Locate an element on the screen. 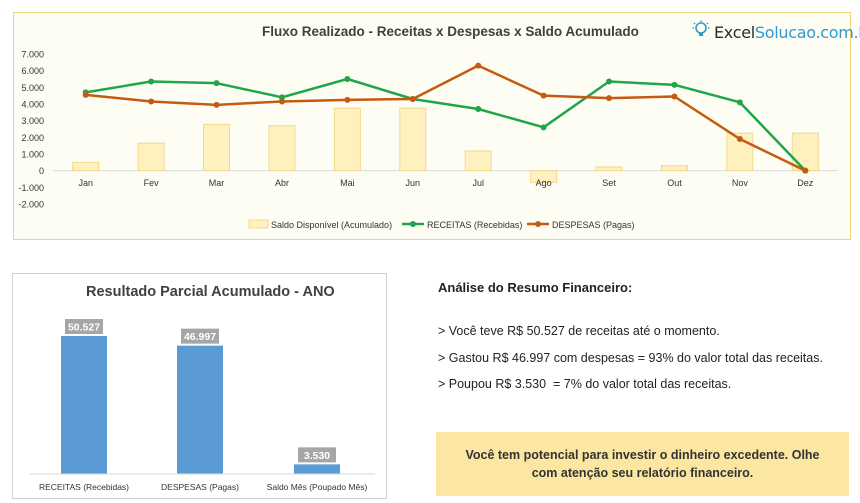 The height and width of the screenshot is (503, 860). y-tick-label: 0 is located at coordinates (41, 171).